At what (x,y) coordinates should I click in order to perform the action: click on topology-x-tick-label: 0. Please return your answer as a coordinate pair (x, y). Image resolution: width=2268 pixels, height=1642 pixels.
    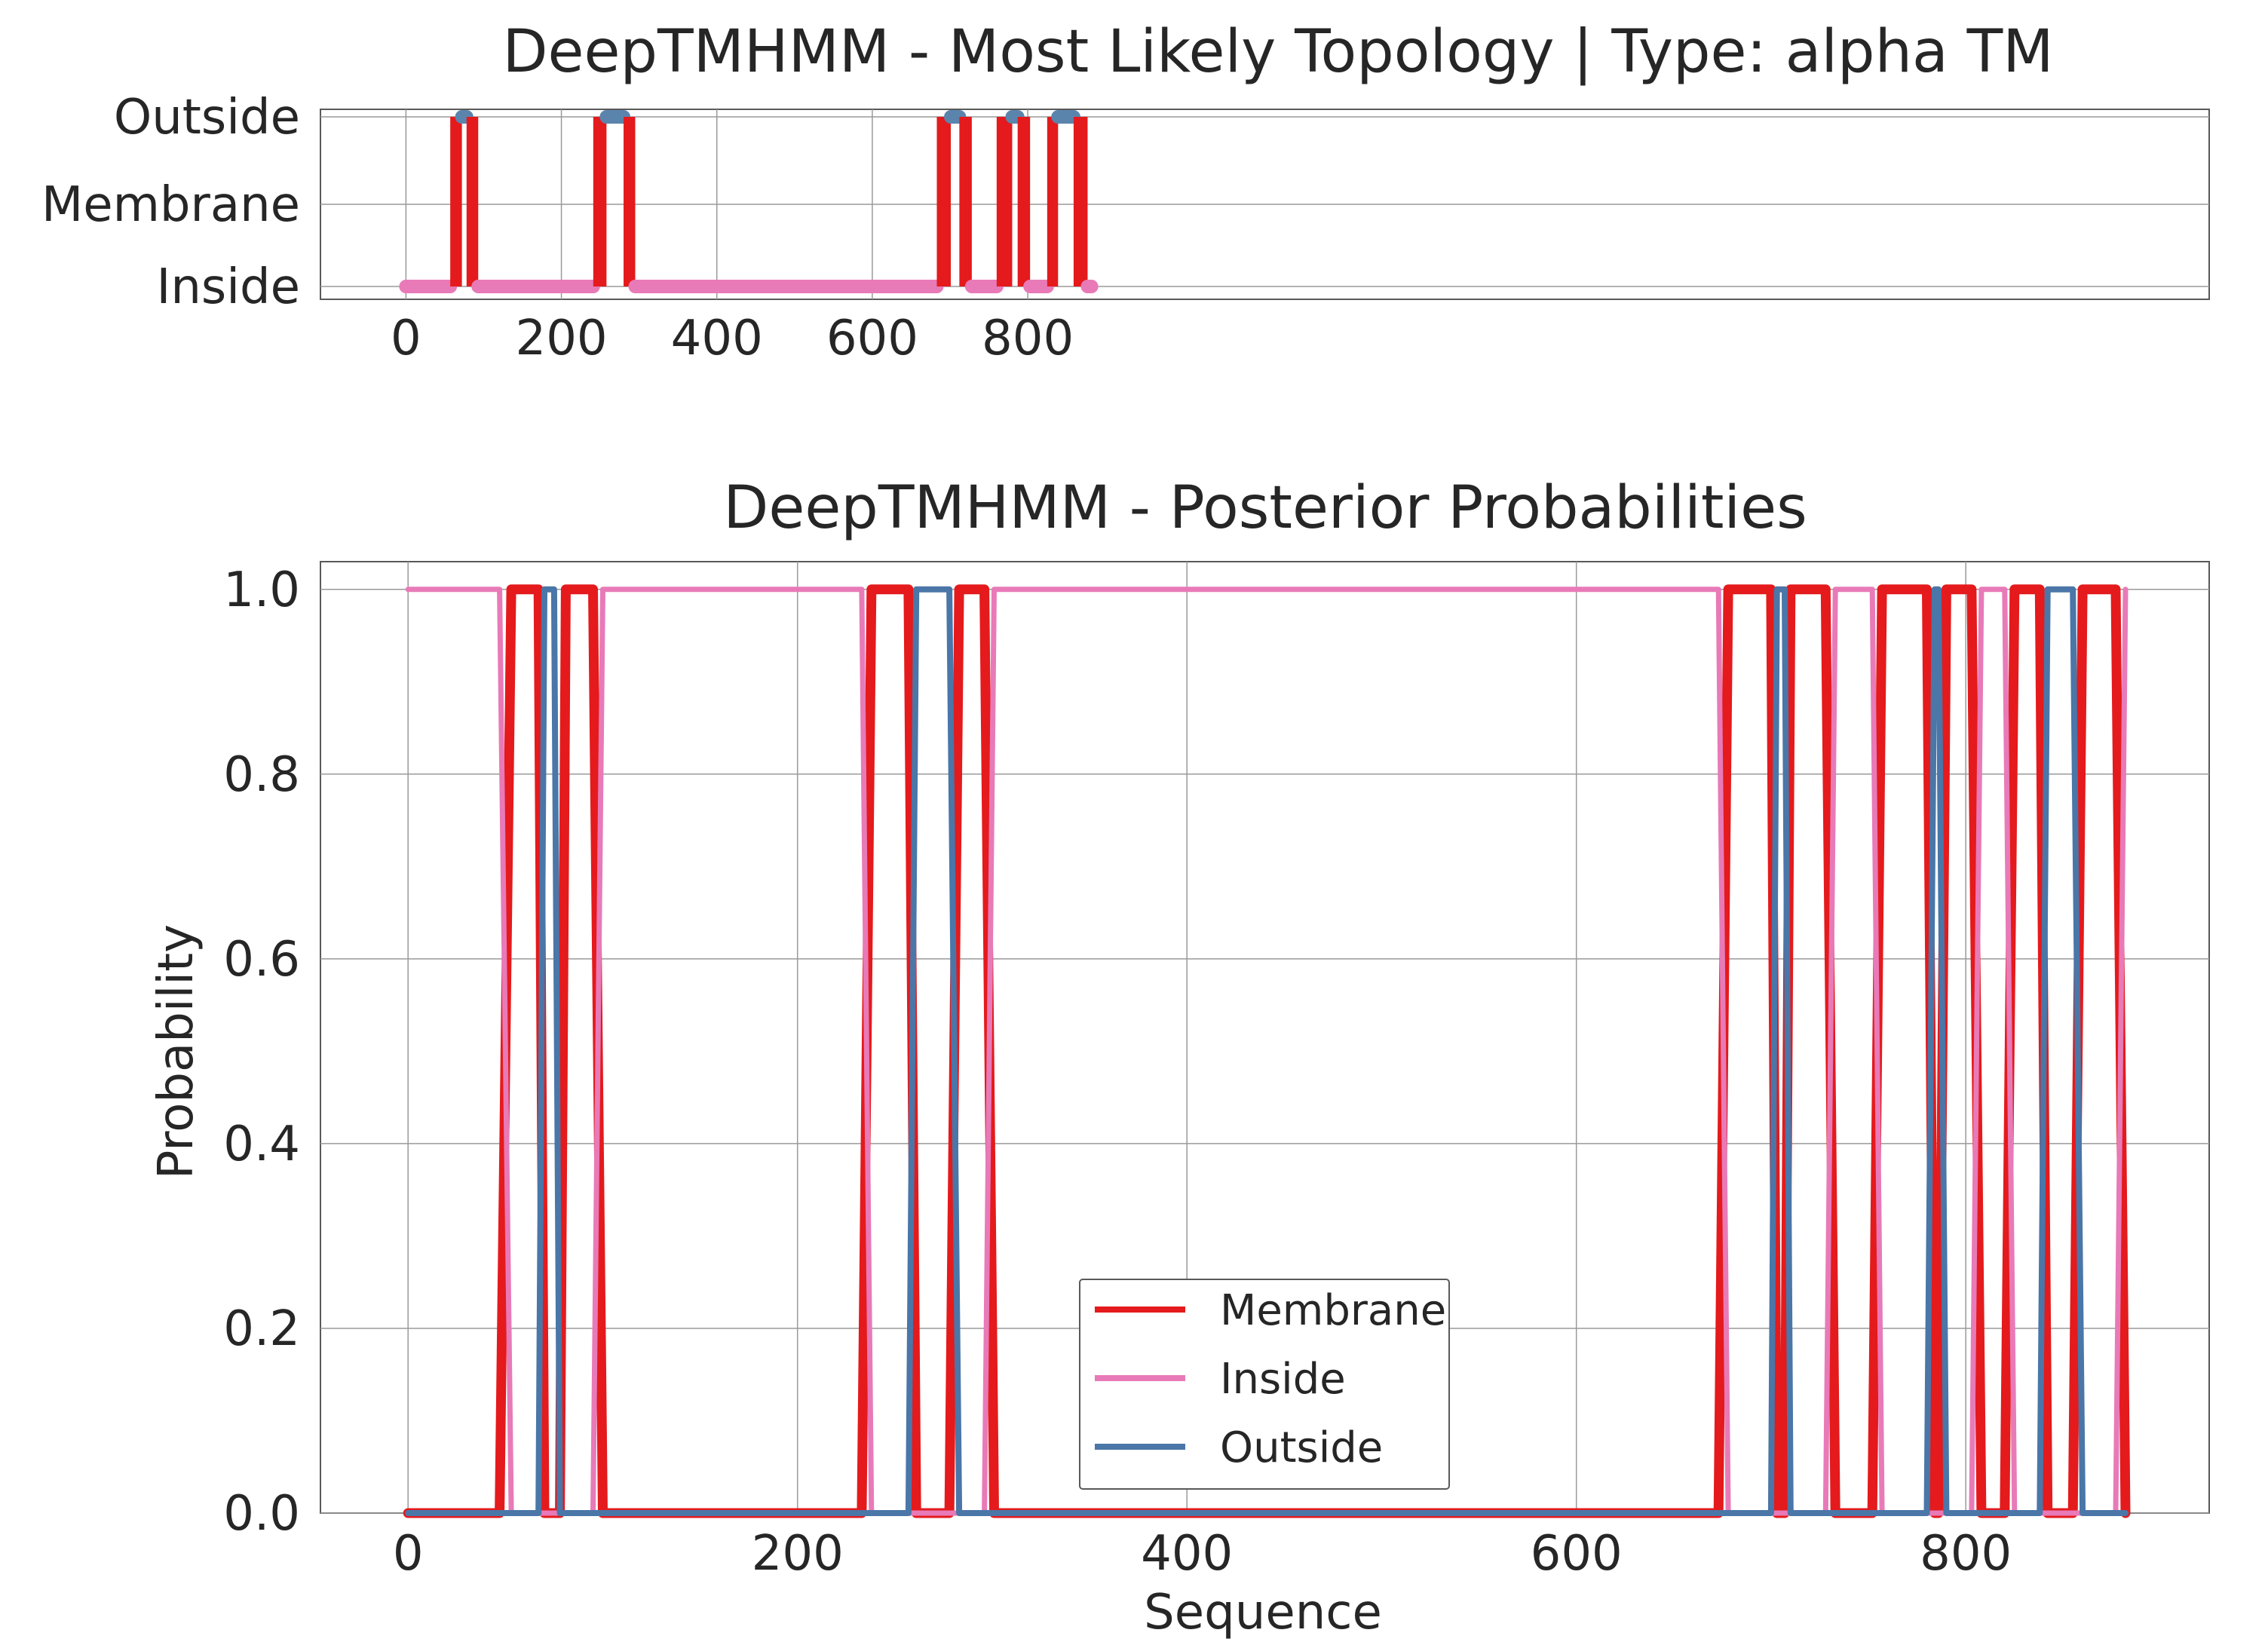
    Looking at the image, I should click on (406, 338).